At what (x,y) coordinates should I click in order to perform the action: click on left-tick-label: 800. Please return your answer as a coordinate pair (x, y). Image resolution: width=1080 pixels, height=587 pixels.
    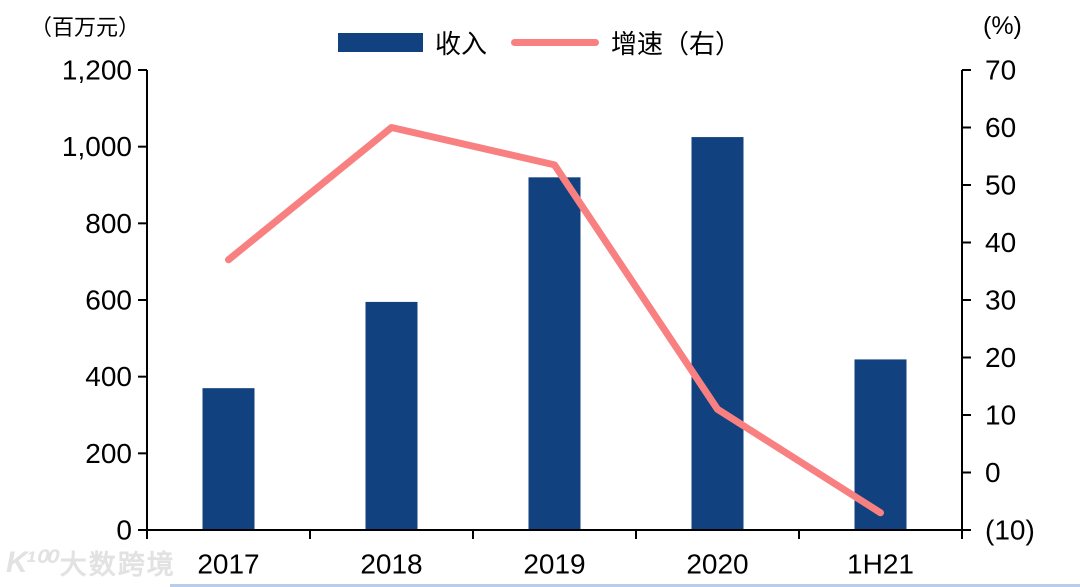
    Looking at the image, I should click on (108, 223).